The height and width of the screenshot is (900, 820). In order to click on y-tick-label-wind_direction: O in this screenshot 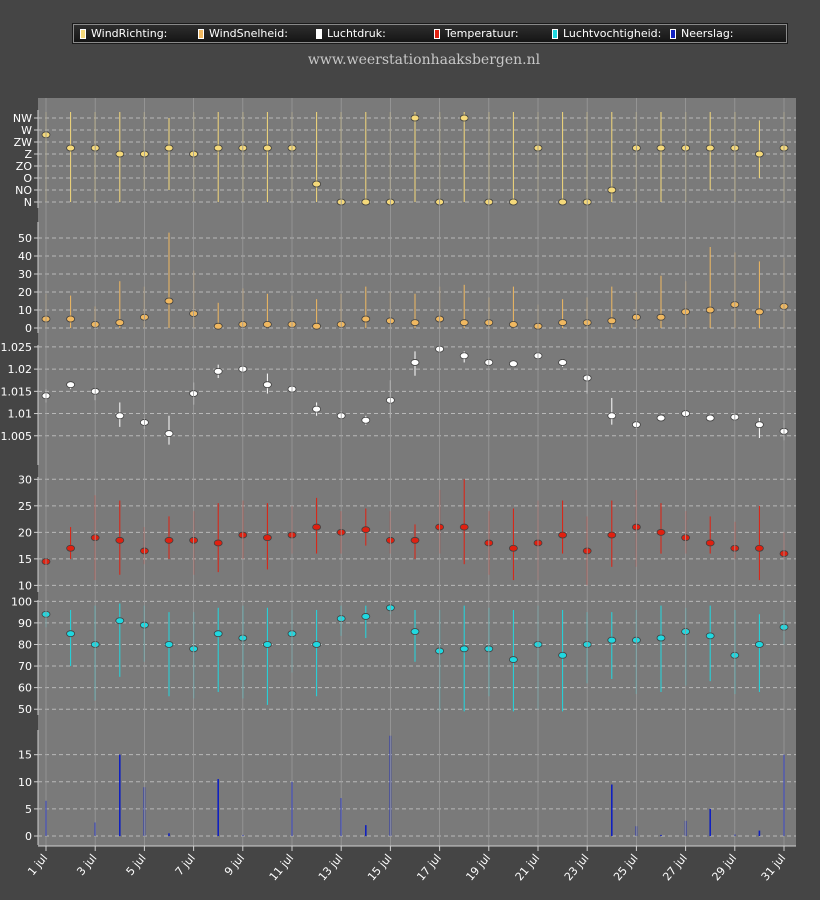, I will do `click(27, 178)`.